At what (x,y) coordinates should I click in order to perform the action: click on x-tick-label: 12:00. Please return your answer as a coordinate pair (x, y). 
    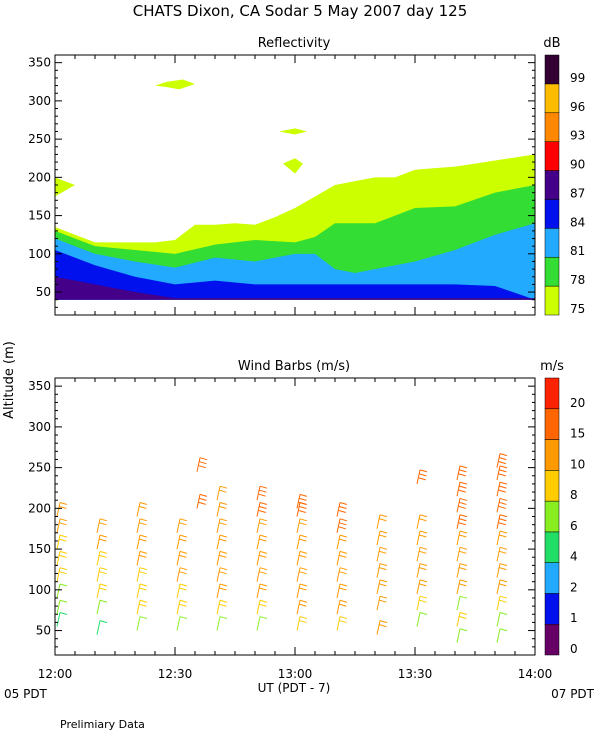
    Looking at the image, I should click on (55, 674).